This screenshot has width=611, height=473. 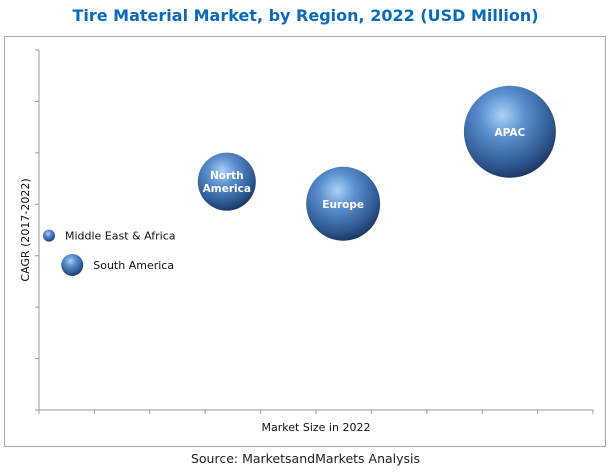 What do you see at coordinates (25, 229) in the screenshot?
I see `y-axis-label: CAGR (2017-2022)` at bounding box center [25, 229].